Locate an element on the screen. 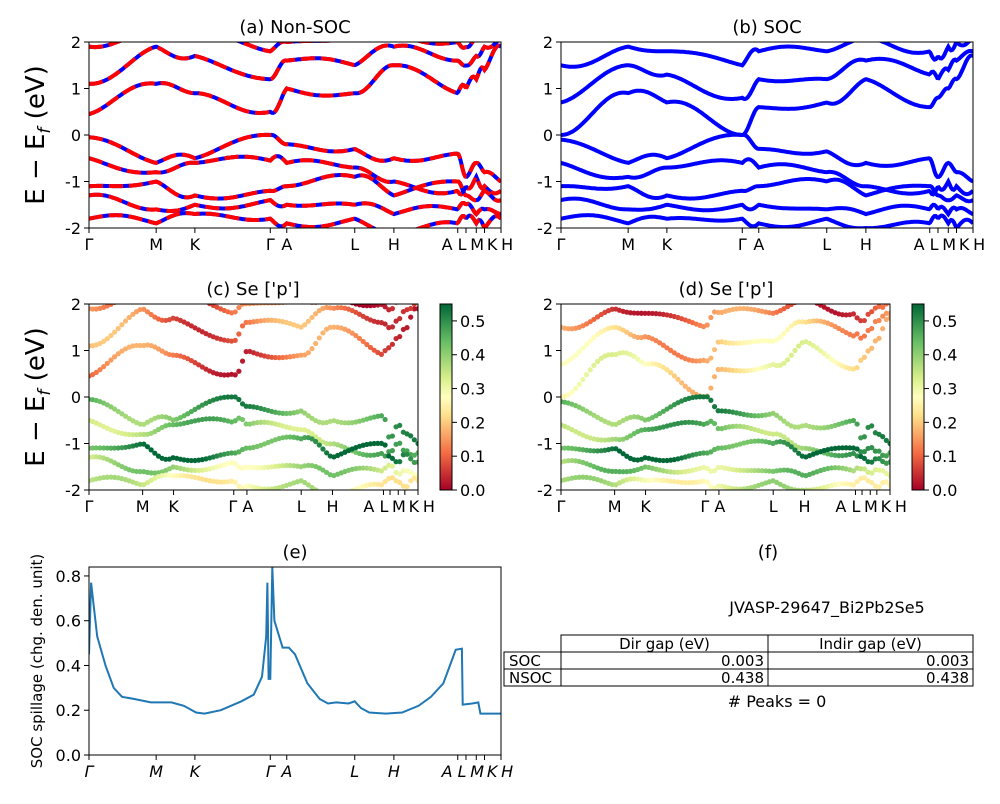 This screenshot has width=1000, height=804. panel-b-plot-area is located at coordinates (767, 135).